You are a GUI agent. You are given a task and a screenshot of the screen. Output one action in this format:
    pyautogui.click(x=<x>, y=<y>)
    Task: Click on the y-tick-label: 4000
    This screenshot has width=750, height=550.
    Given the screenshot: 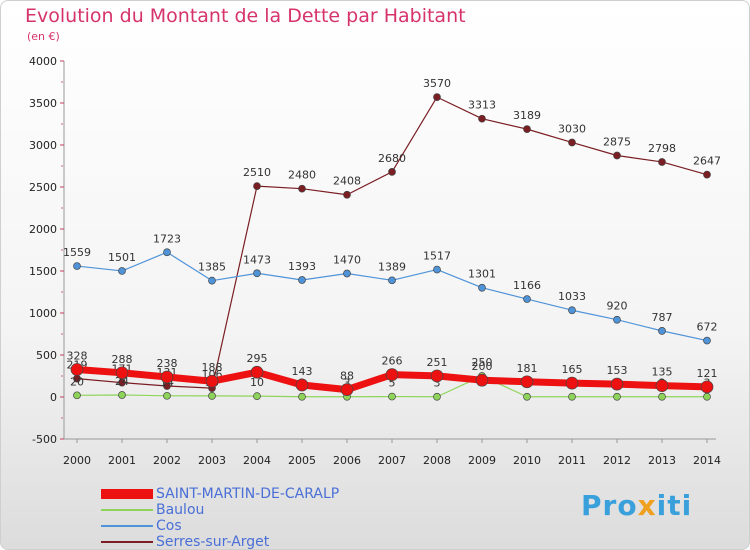 What is the action you would take?
    pyautogui.click(x=43, y=61)
    